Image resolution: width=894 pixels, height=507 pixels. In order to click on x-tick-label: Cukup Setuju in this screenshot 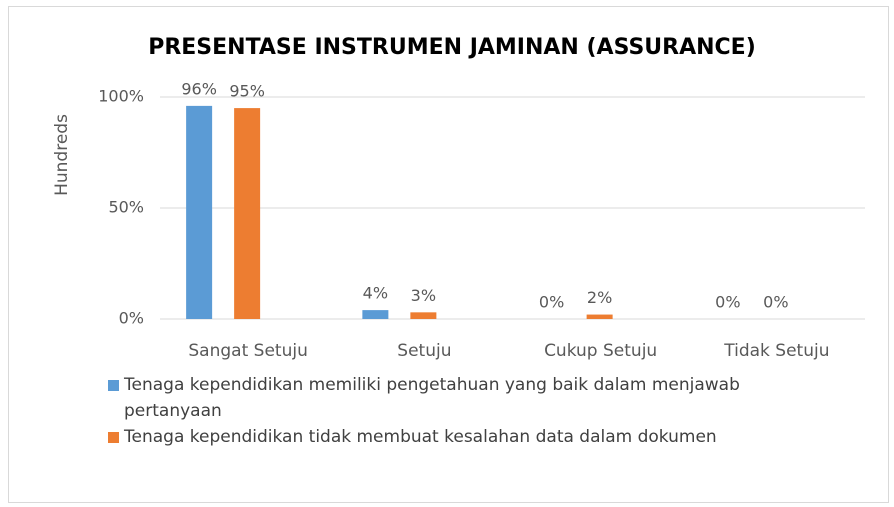, I will do `click(600, 351)`.